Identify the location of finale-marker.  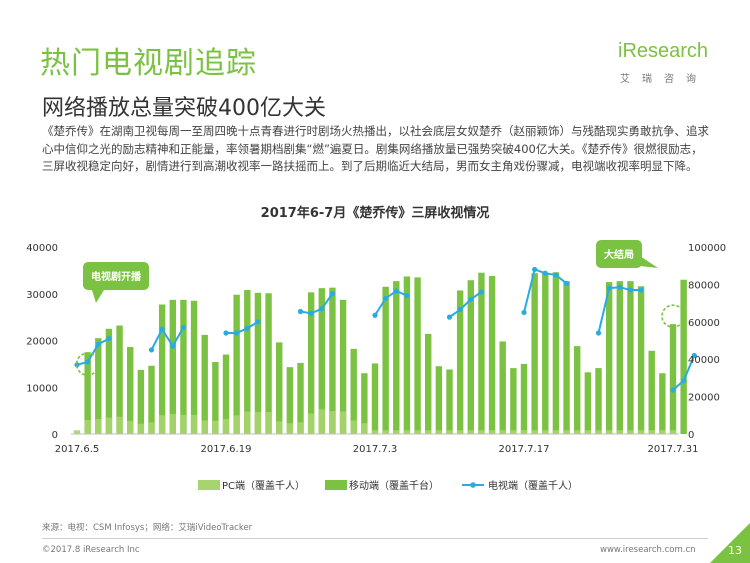
(673, 316).